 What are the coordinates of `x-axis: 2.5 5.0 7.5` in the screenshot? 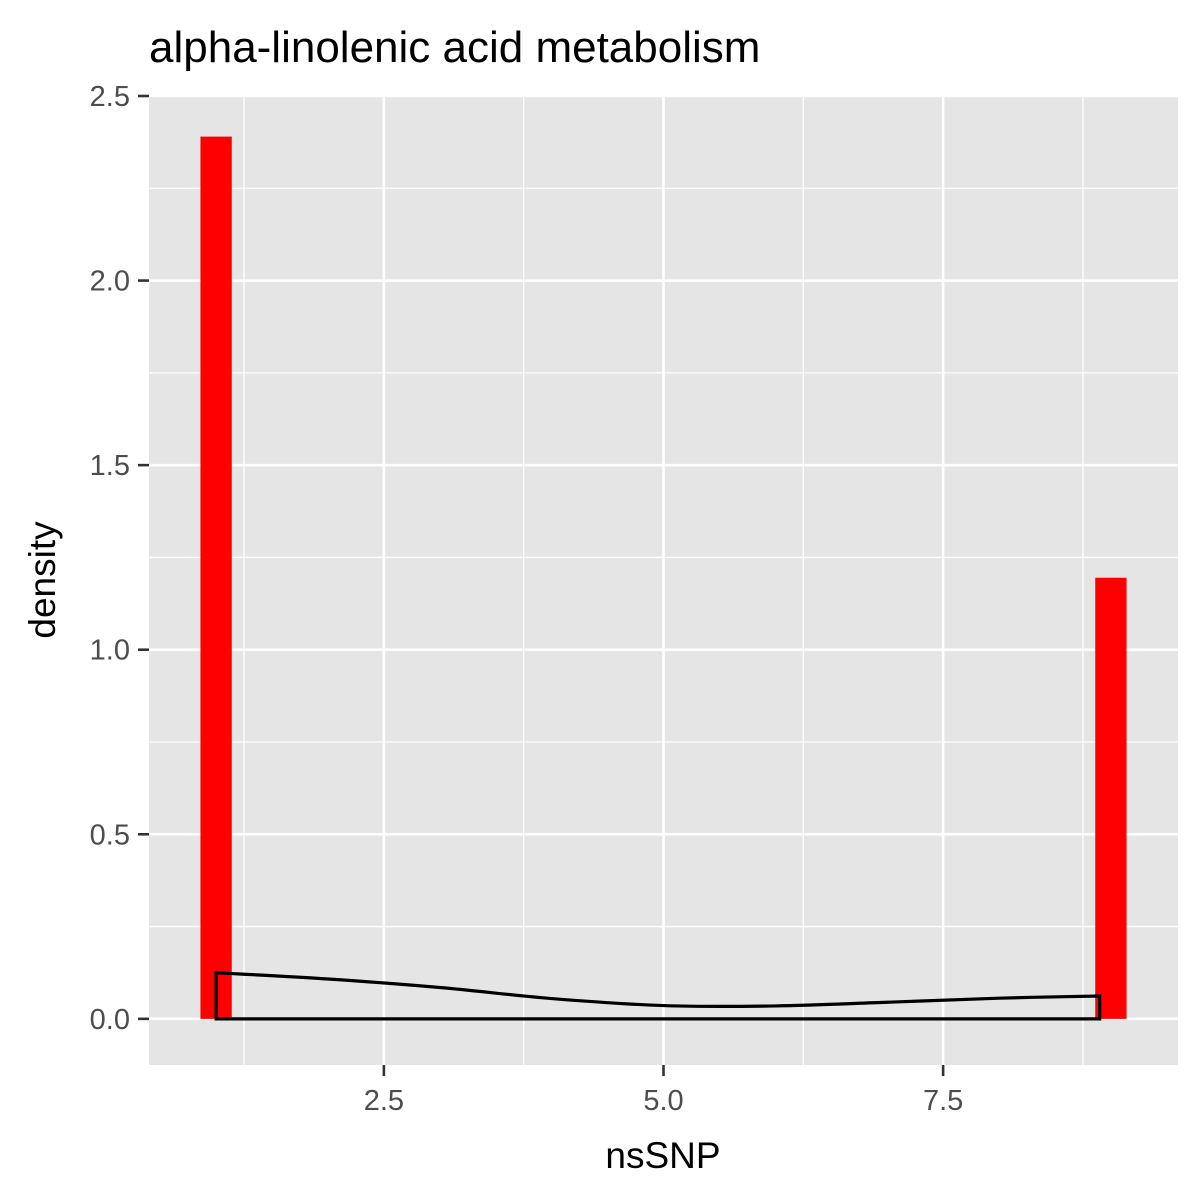 It's located at (663, 1091).